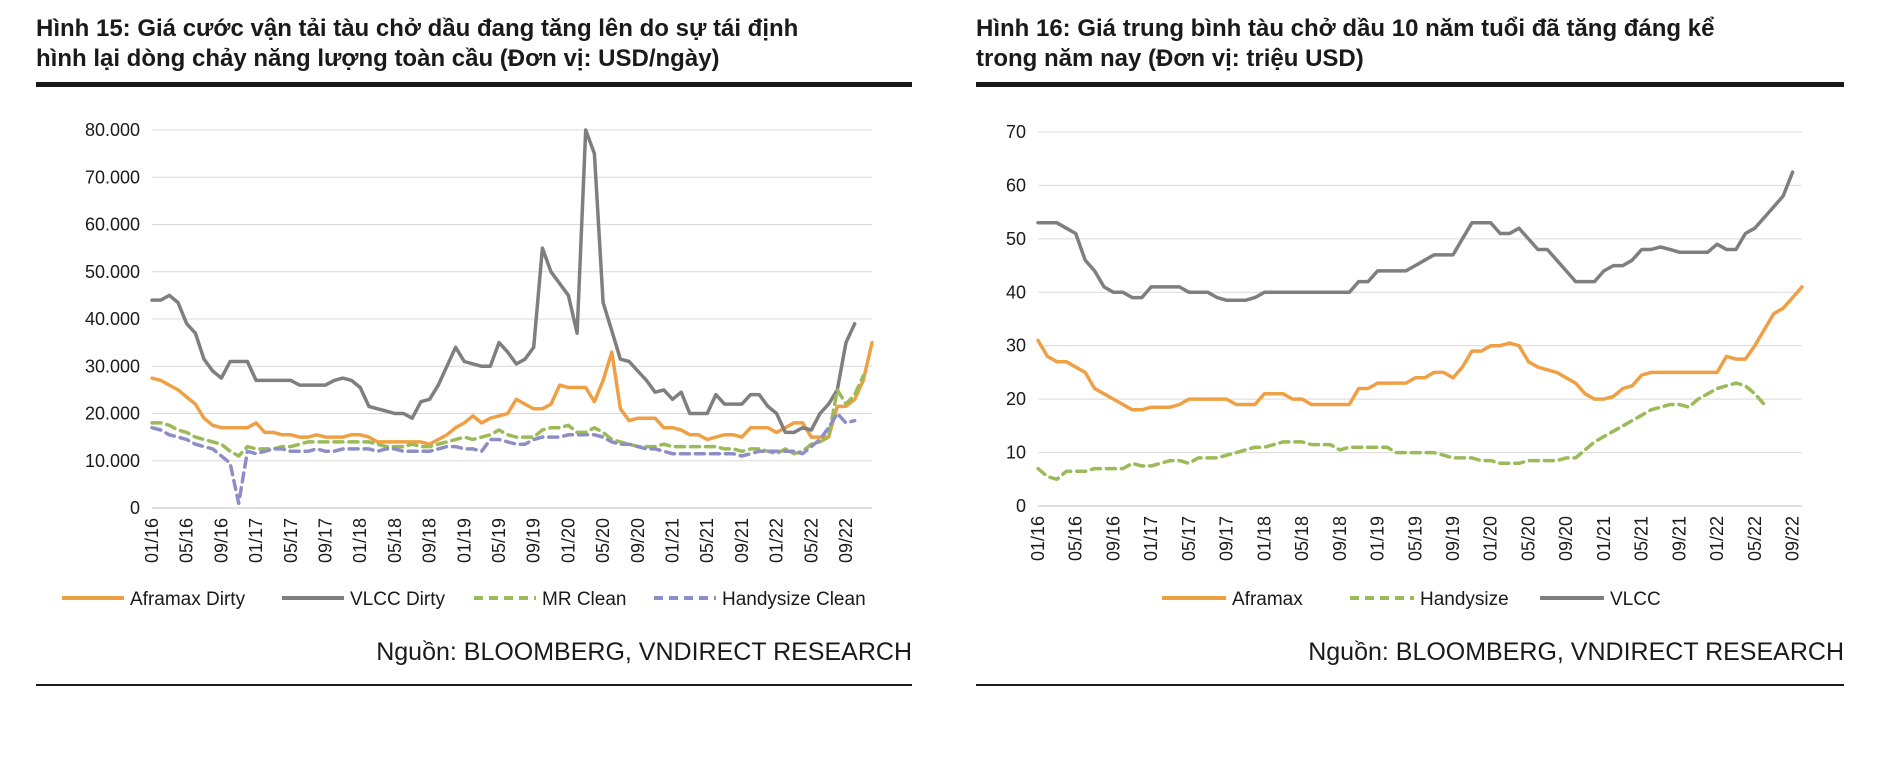 This screenshot has height=784, width=1890. I want to click on y-tick-label: 20.000, so click(112, 414).